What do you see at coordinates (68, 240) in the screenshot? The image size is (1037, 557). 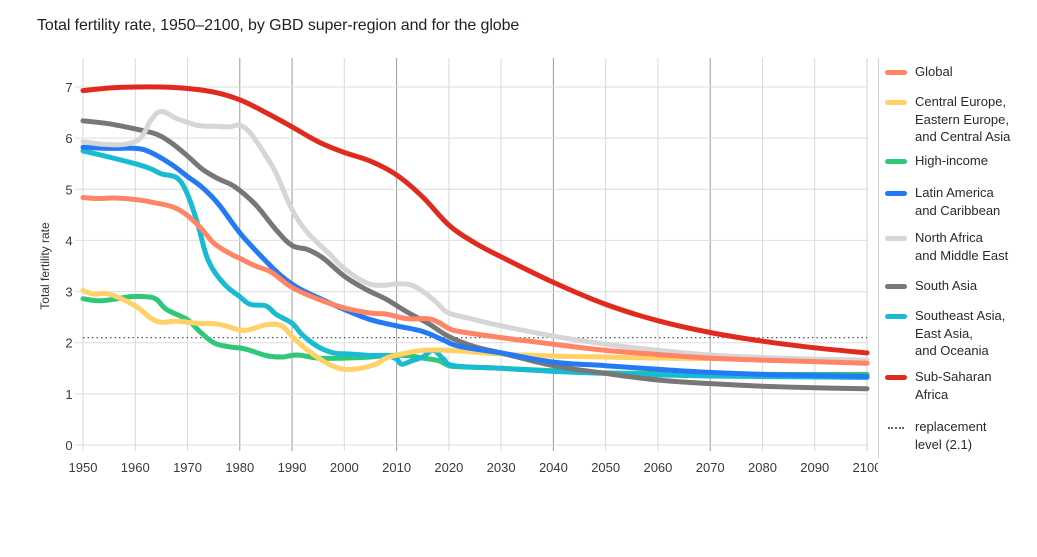 I see `y-tick-label: 4` at bounding box center [68, 240].